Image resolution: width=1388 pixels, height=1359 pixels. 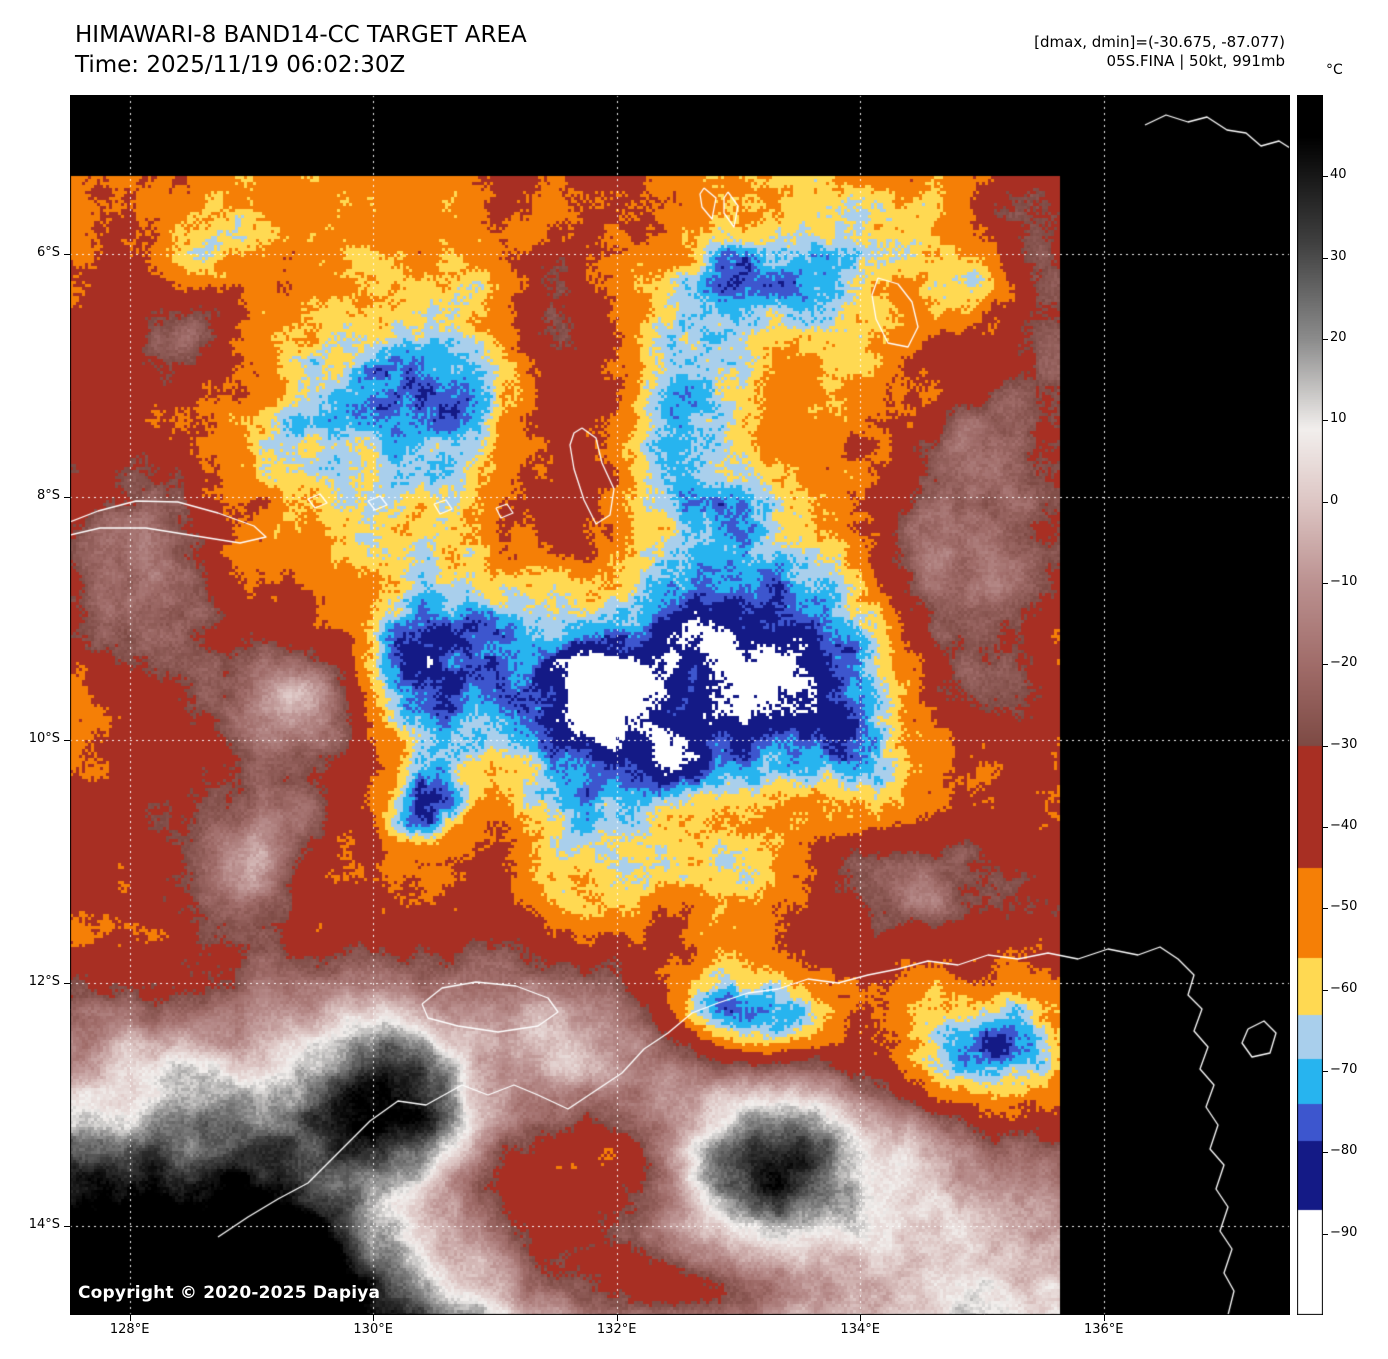 What do you see at coordinates (48, 253) in the screenshot?
I see `lat-tick-label: 6°S` at bounding box center [48, 253].